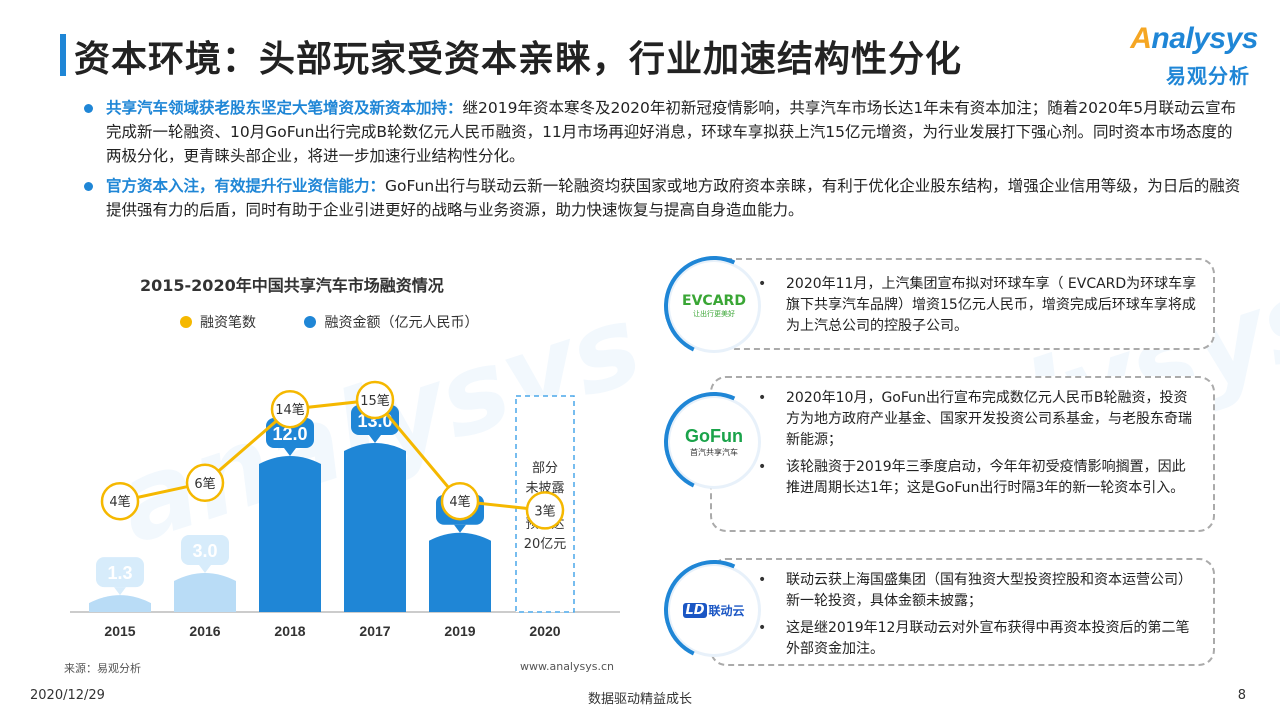 The height and width of the screenshot is (720, 1280). What do you see at coordinates (544, 488) in the screenshot?
I see `annotation-2020-line-2: 未披露` at bounding box center [544, 488].